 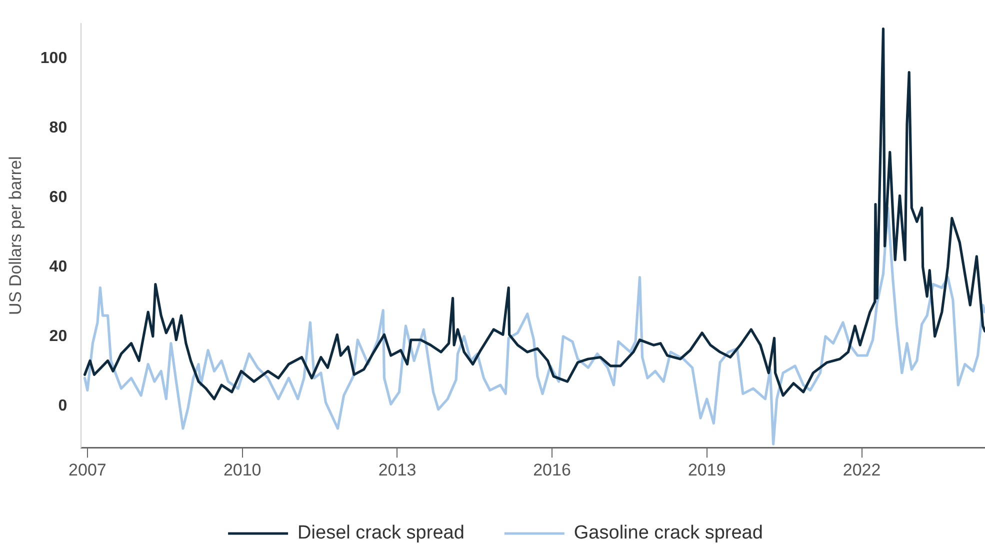 What do you see at coordinates (87, 470) in the screenshot?
I see `x-tick-label: 2007` at bounding box center [87, 470].